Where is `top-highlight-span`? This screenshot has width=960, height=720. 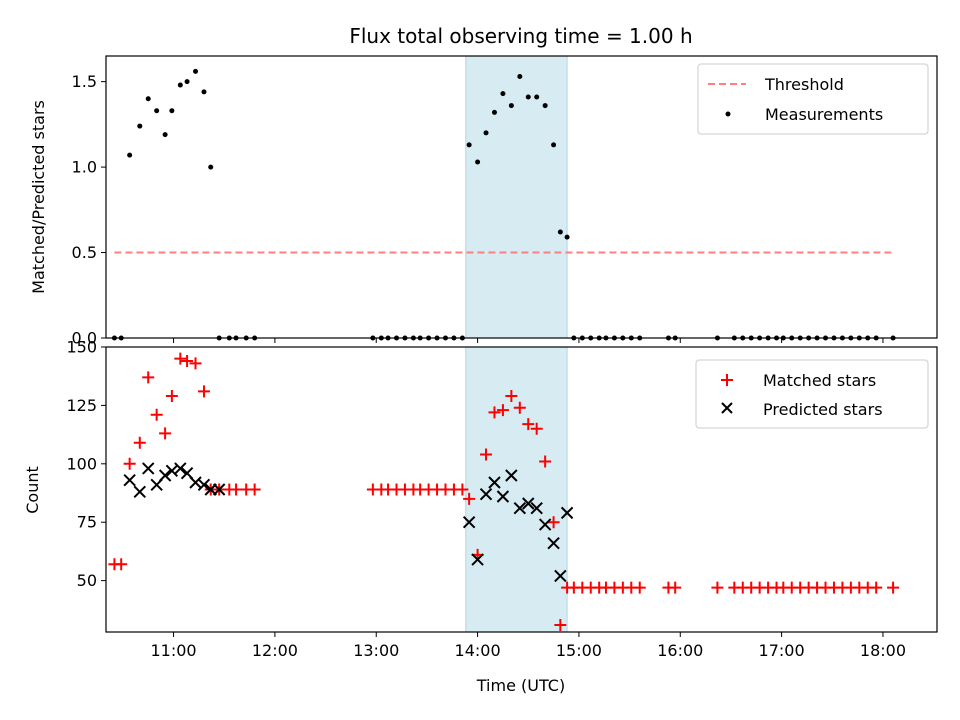 top-highlight-span is located at coordinates (516, 197).